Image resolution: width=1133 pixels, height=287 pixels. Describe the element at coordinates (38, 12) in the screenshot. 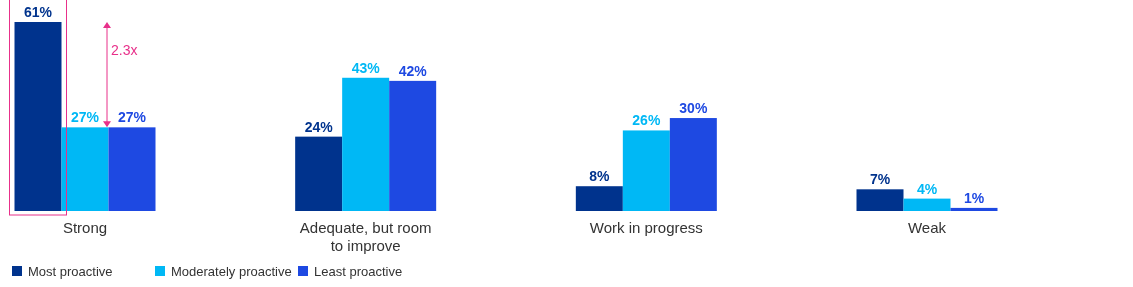

I see `data-label: 61%` at that location.